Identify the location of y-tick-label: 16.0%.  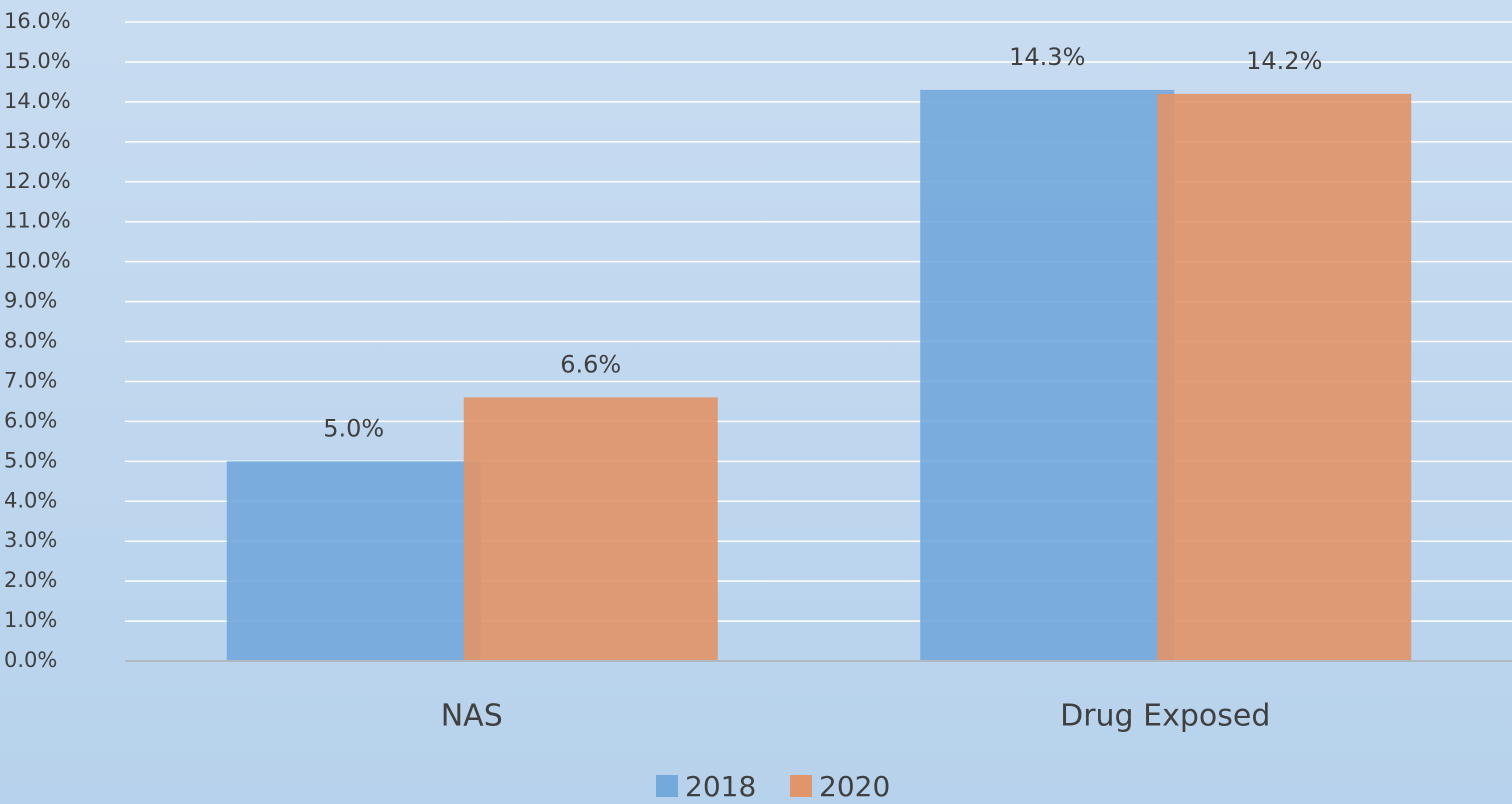
(37, 21).